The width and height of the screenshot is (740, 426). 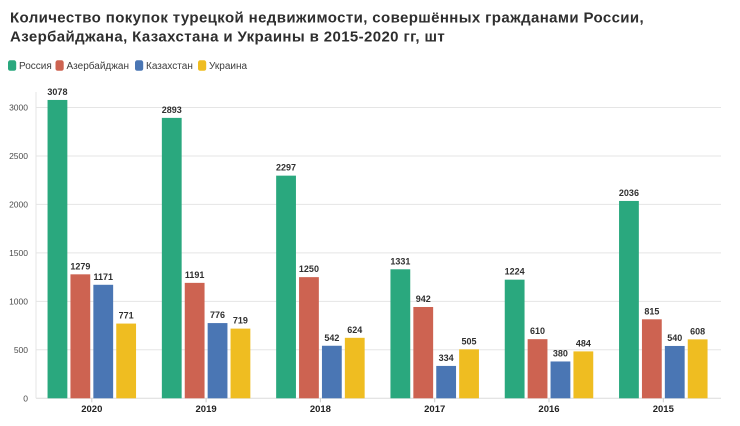 I want to click on svg-text: 815, so click(x=651, y=311).